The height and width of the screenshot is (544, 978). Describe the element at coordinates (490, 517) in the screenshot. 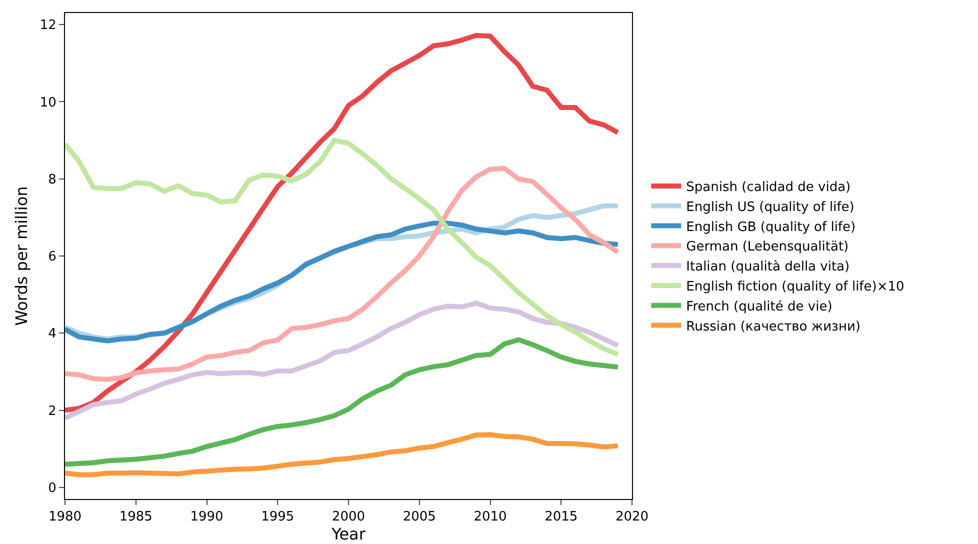

I see `x-tick-label: 2010` at that location.